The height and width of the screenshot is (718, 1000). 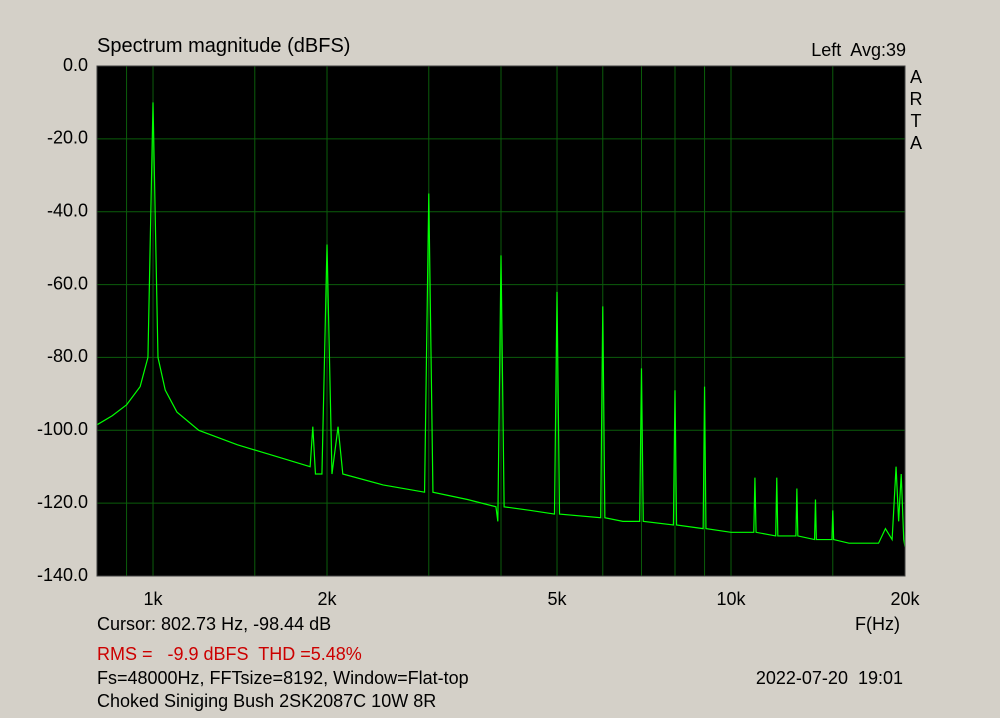 What do you see at coordinates (67, 210) in the screenshot?
I see `y-tick-label: -40.0` at bounding box center [67, 210].